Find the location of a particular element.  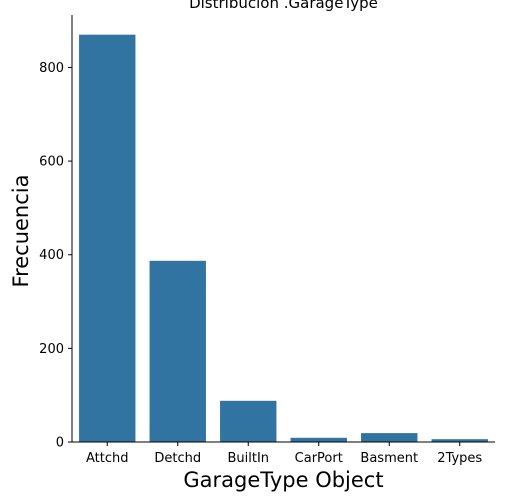

y-tick-label: 0 is located at coordinates (60, 443).